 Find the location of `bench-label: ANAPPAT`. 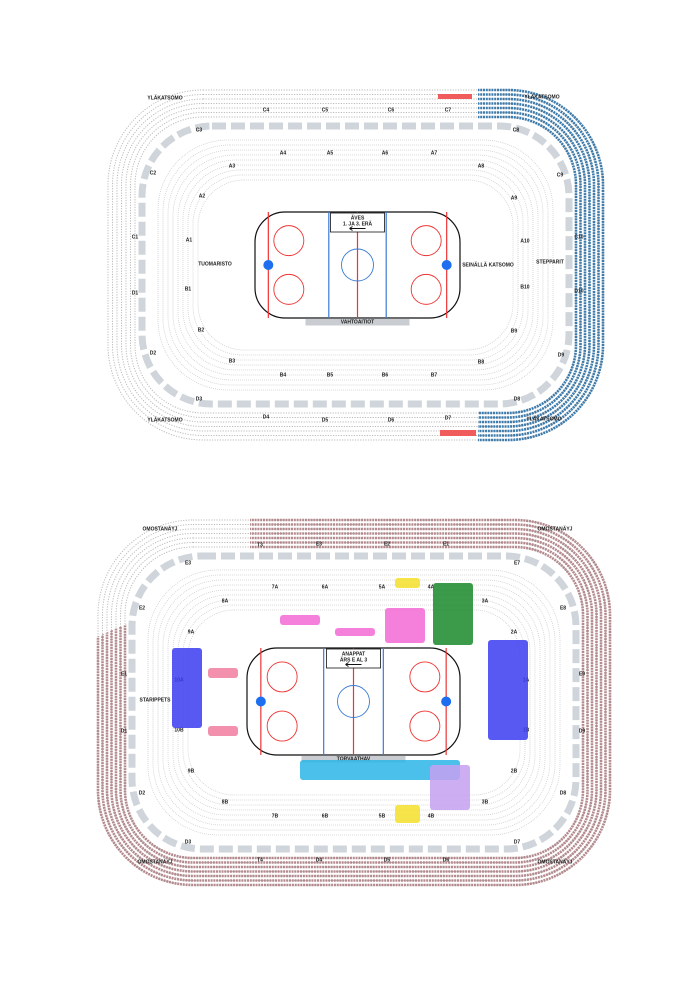

bench-label: ANAPPAT is located at coordinates (353, 654).